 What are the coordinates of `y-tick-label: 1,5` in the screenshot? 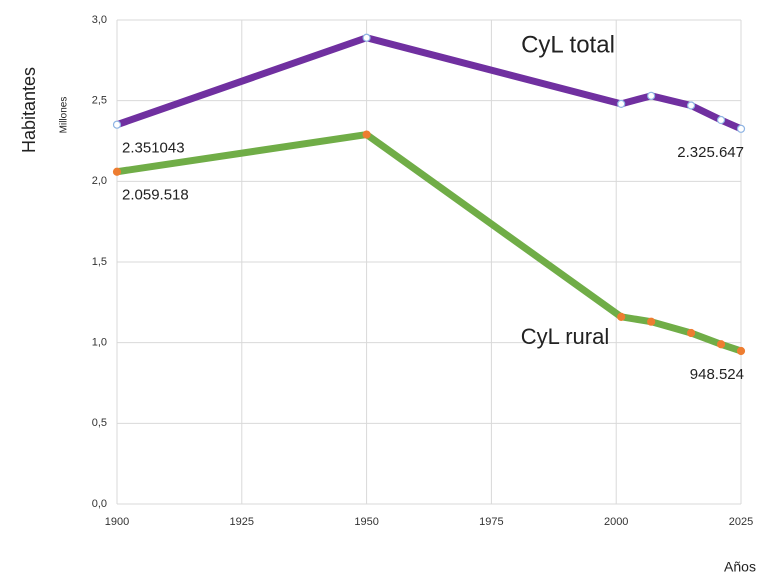 It's located at (99, 262).